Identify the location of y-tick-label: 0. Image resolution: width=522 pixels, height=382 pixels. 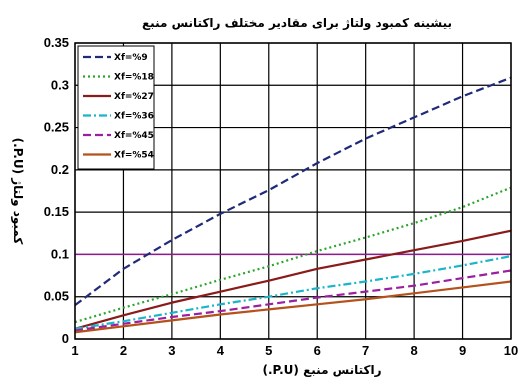
(65, 338).